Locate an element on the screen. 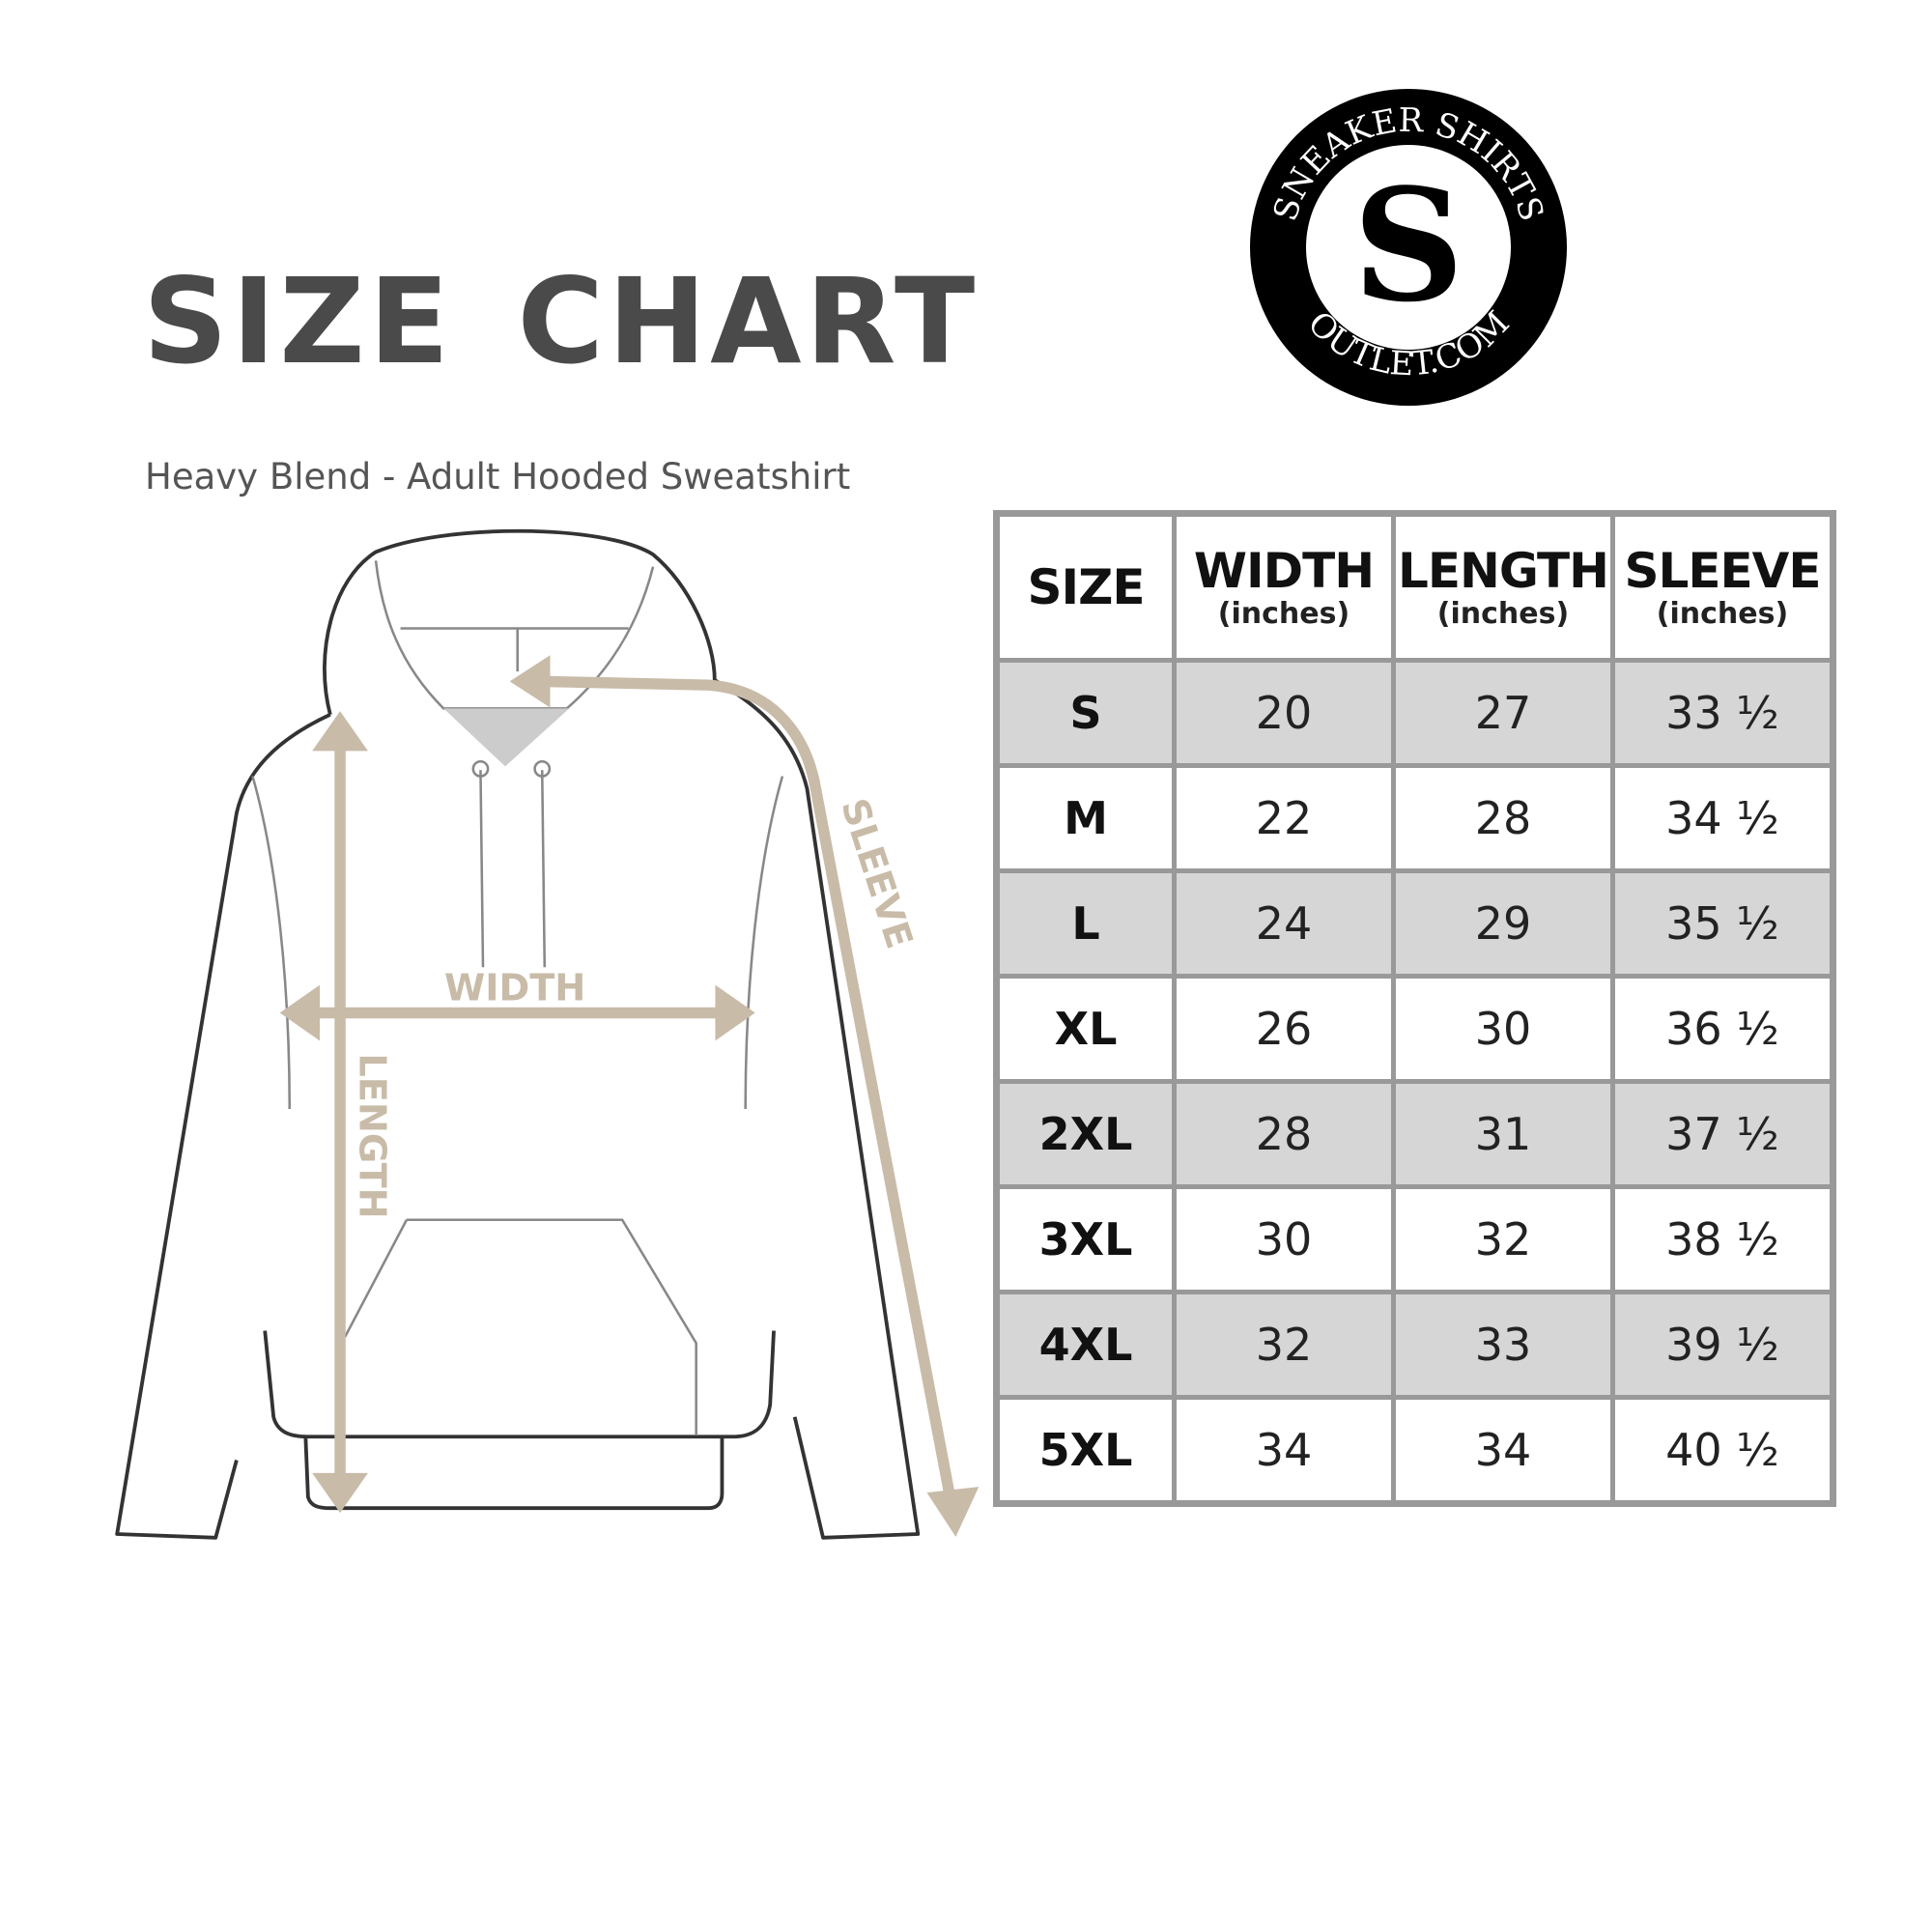 The width and height of the screenshot is (1932, 1932). cell-length: 28 is located at coordinates (1503, 818).